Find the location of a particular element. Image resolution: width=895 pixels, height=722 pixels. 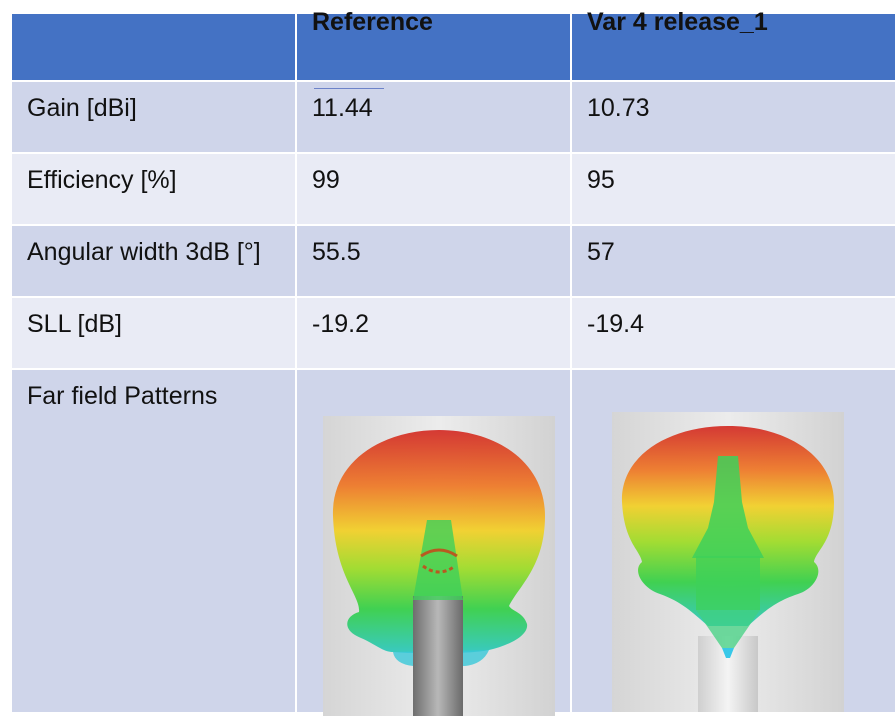

header-cell-reference: Reference is located at coordinates (433, 45).